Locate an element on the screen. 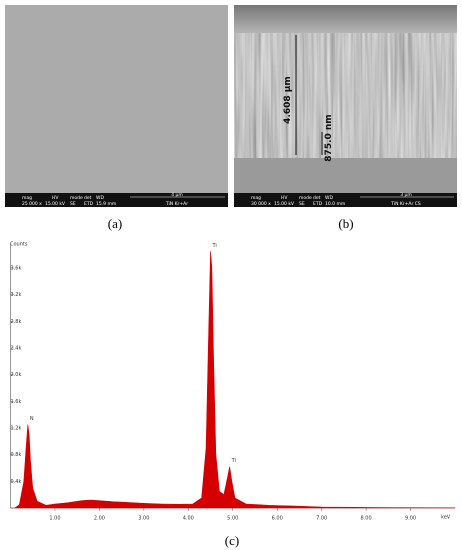  x-tick-label: 4.00 is located at coordinates (188, 519).